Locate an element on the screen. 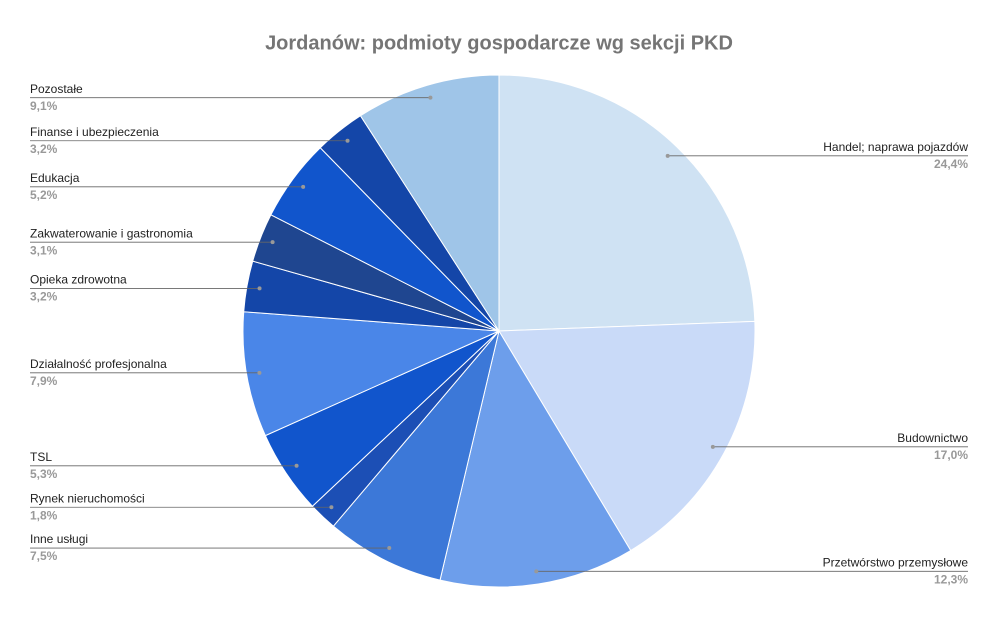  slice-label: Opieka zdrowotna is located at coordinates (78, 280).